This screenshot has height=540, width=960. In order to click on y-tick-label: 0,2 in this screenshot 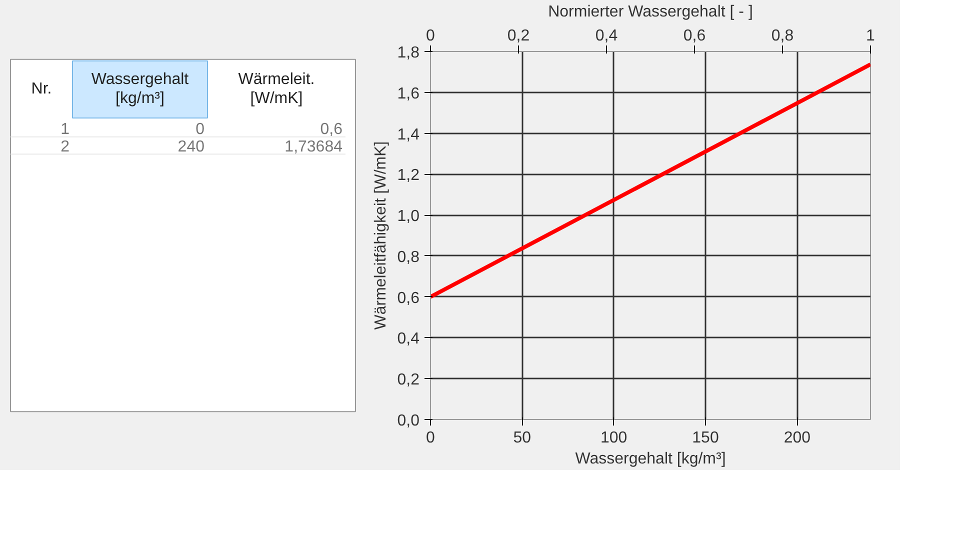, I will do `click(408, 380)`.